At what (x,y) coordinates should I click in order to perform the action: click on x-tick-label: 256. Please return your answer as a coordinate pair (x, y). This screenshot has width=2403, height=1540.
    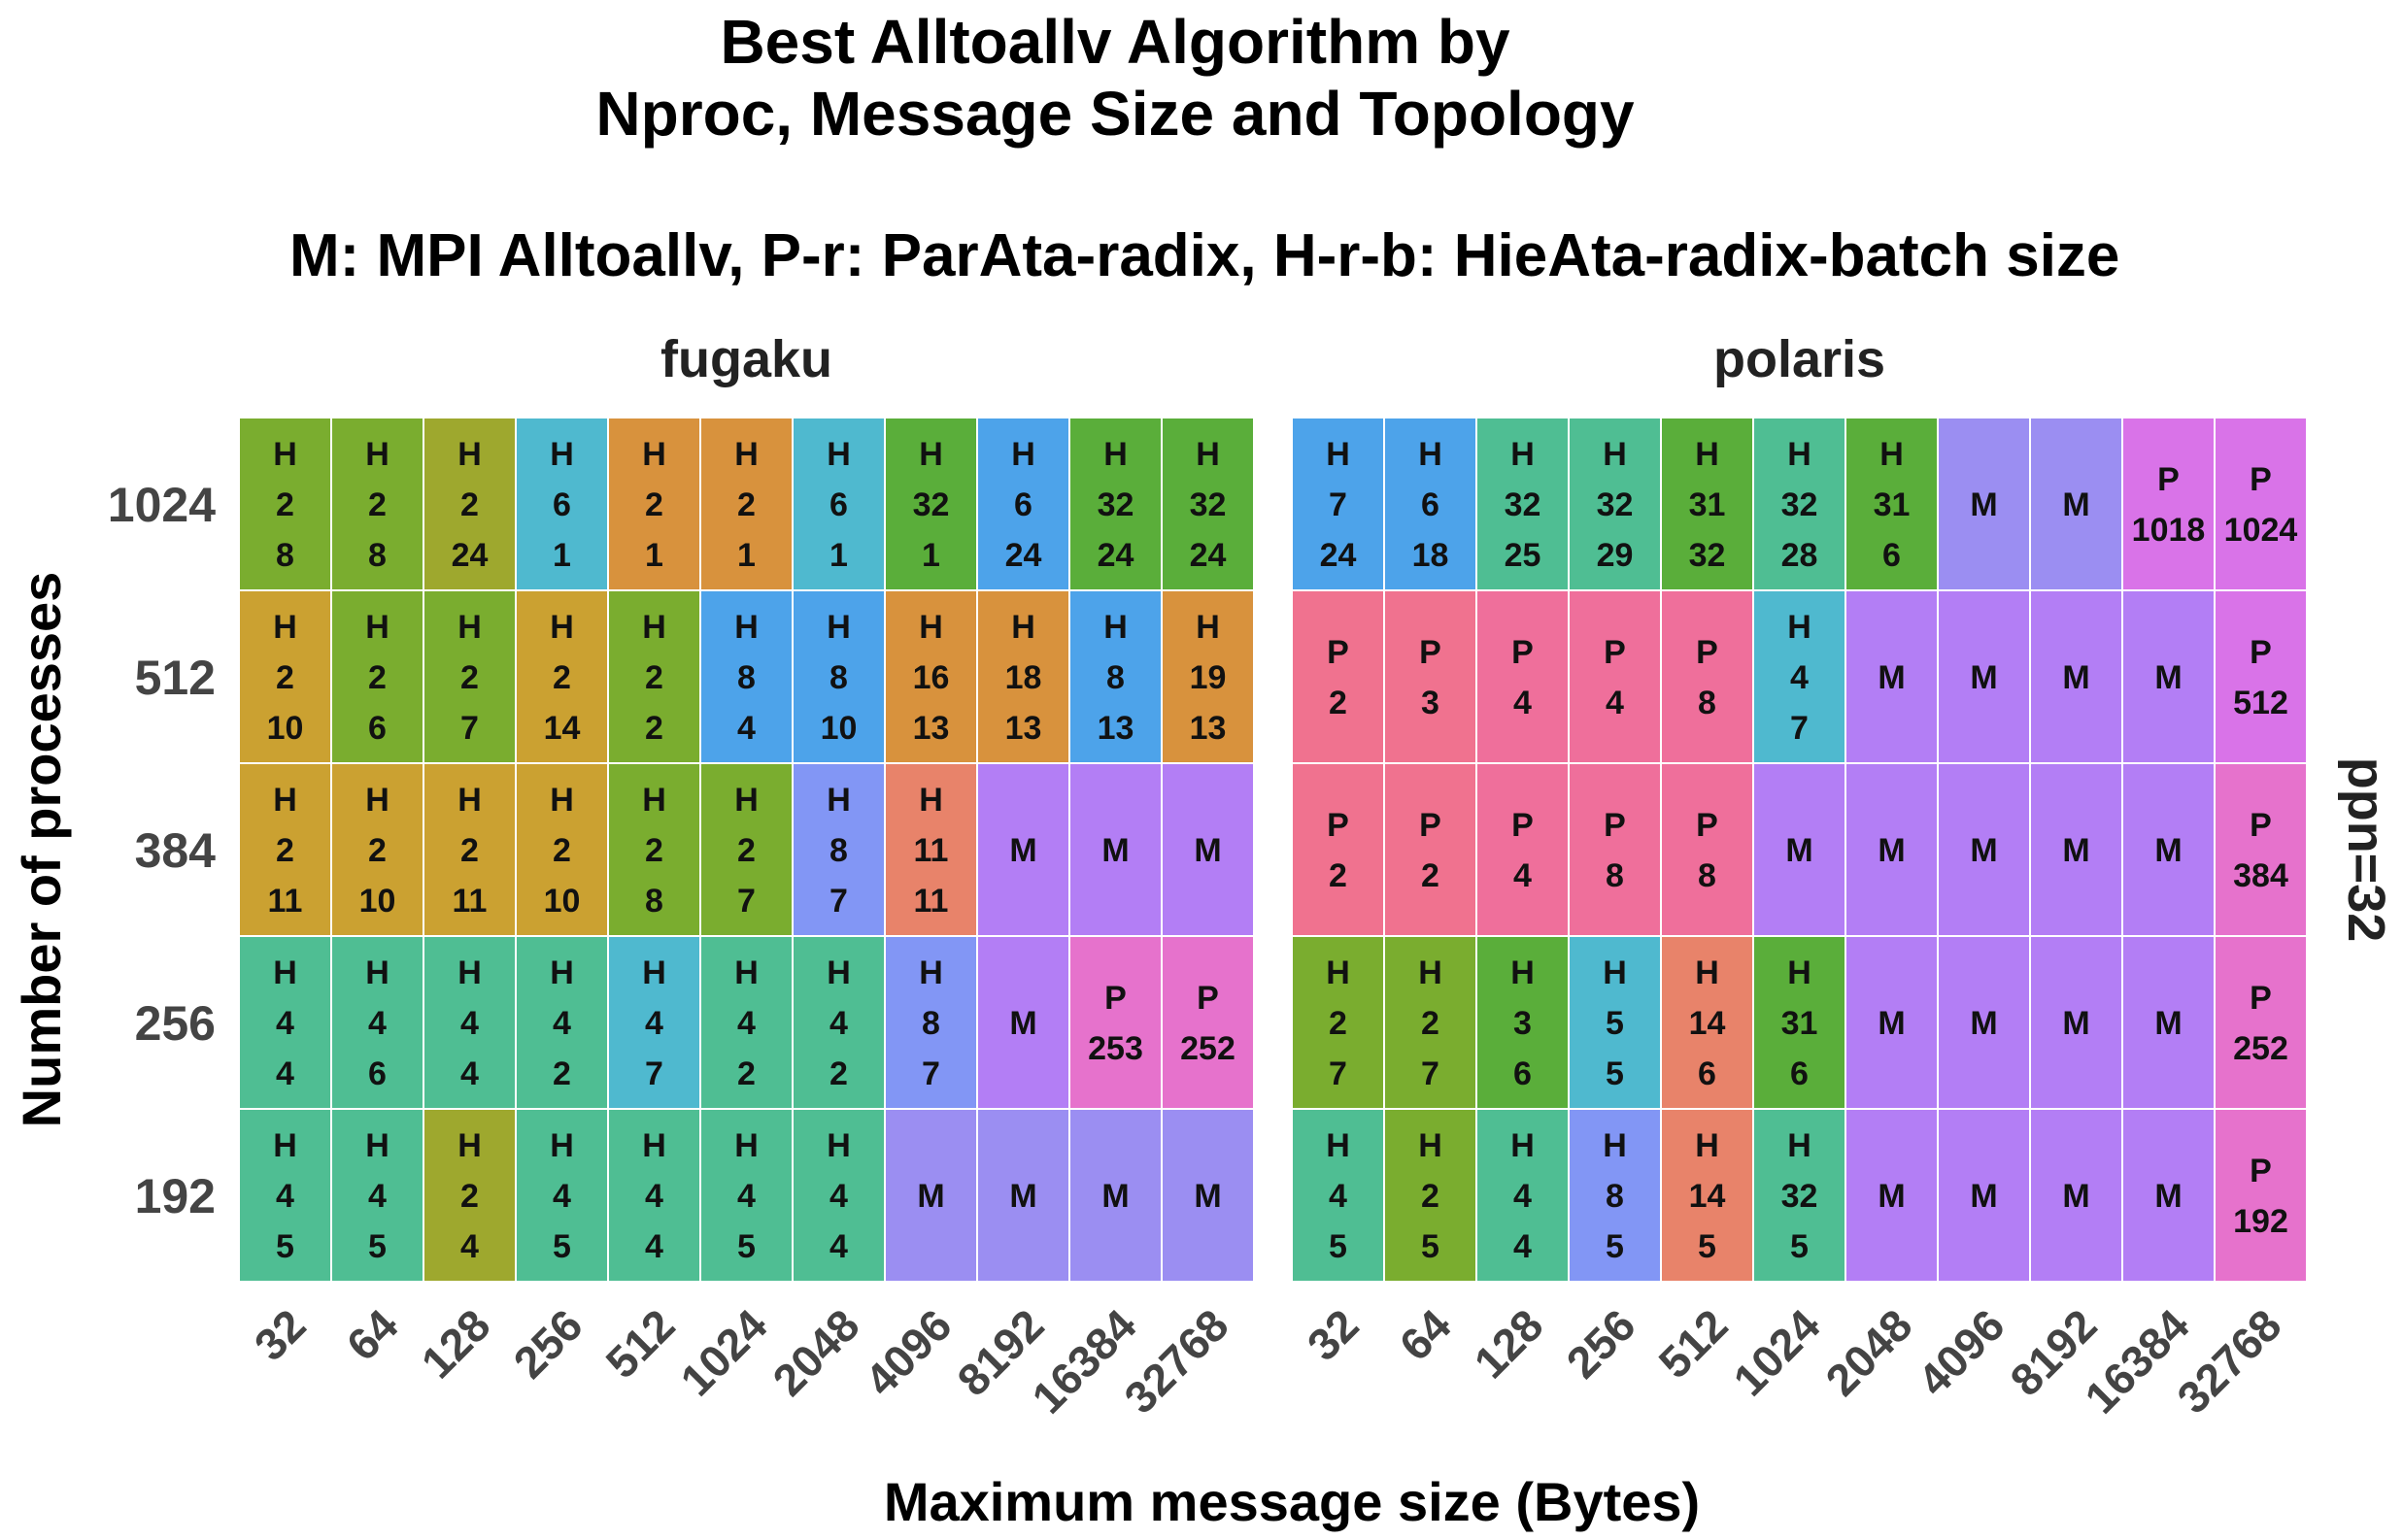
    Looking at the image, I should click on (548, 1343).